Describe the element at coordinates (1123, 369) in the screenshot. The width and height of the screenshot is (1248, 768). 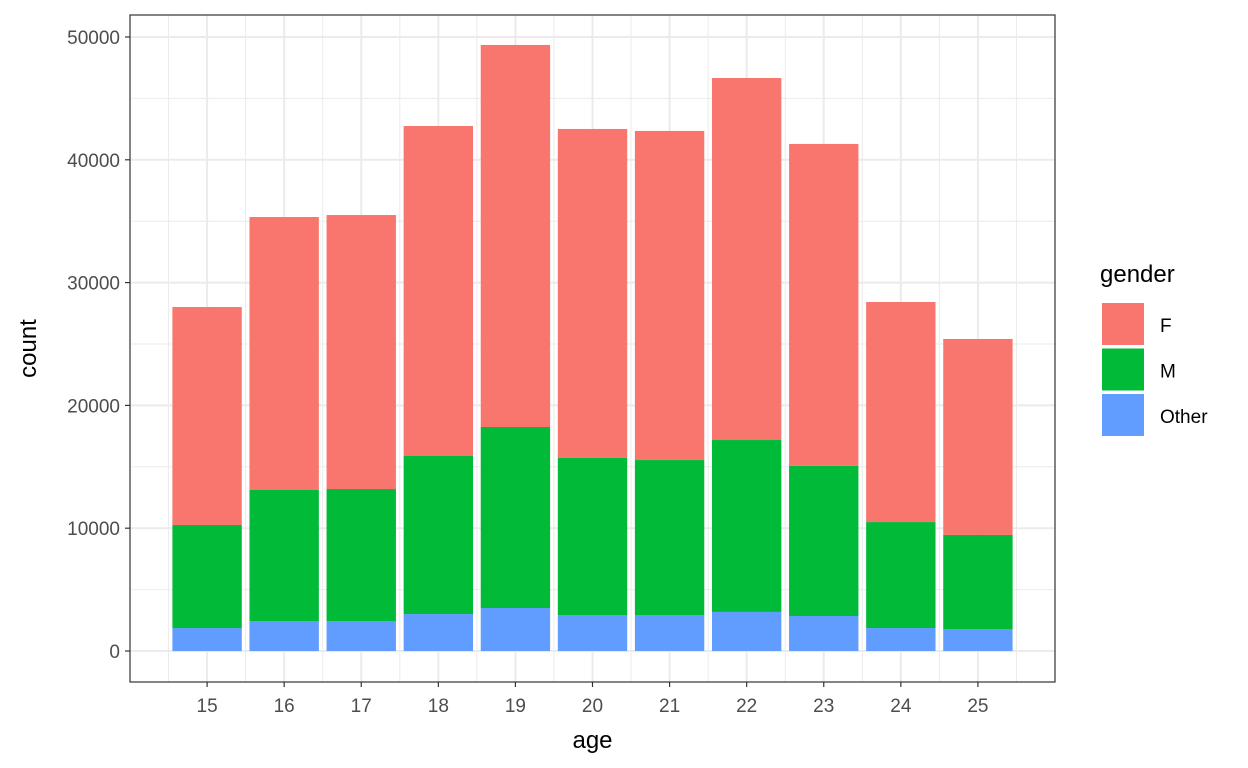
I see `legend-key-m` at that location.